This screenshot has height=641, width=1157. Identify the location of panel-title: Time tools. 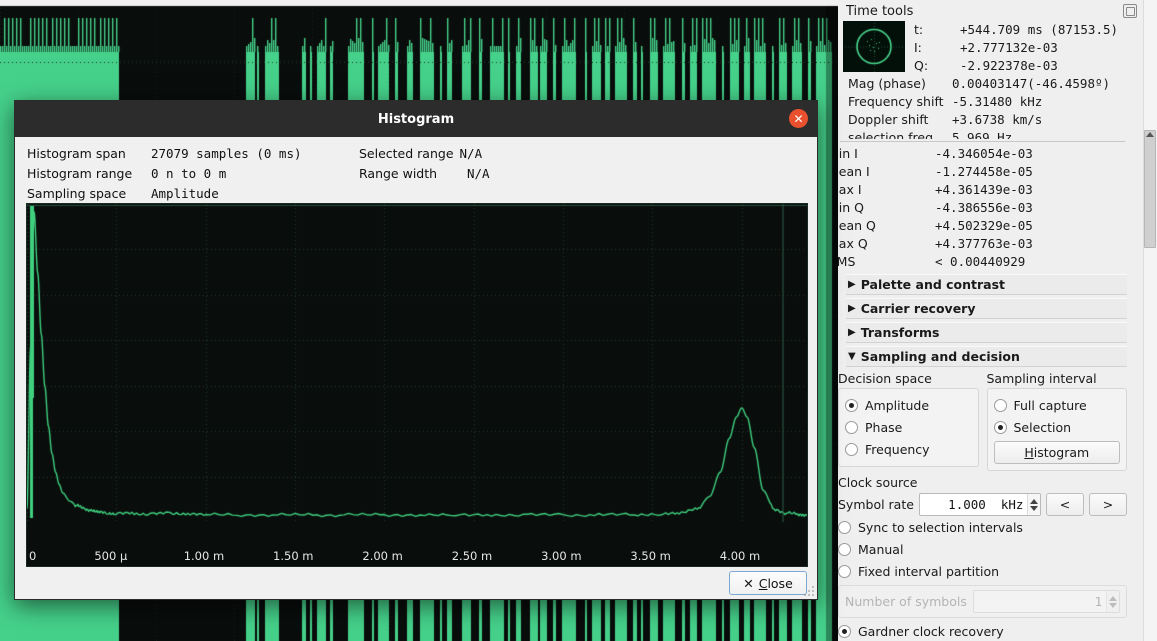
(880, 11).